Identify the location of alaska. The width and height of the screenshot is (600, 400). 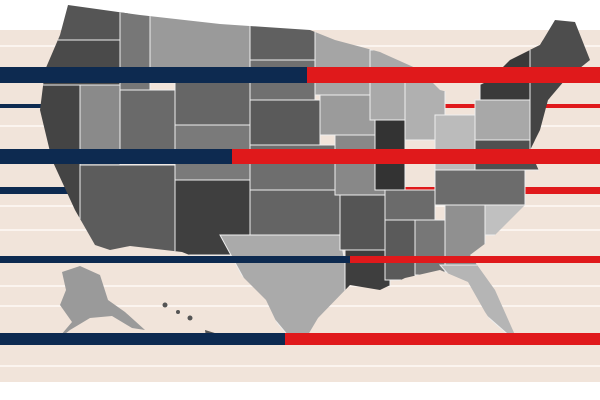
(100, 304).